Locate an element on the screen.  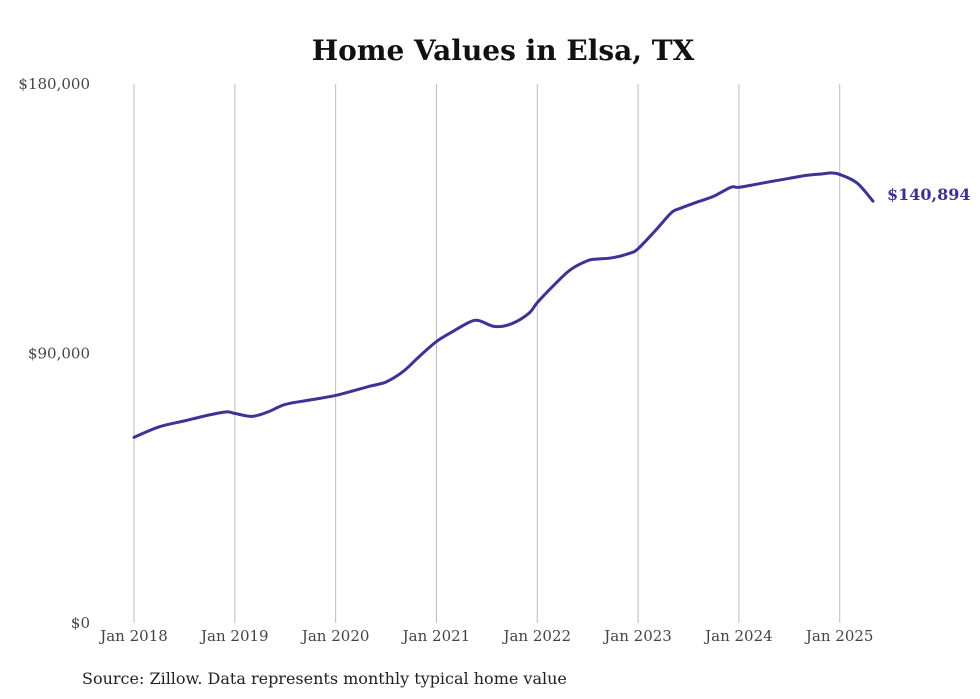
y-tick-label: $90,000 is located at coordinates (59, 354).